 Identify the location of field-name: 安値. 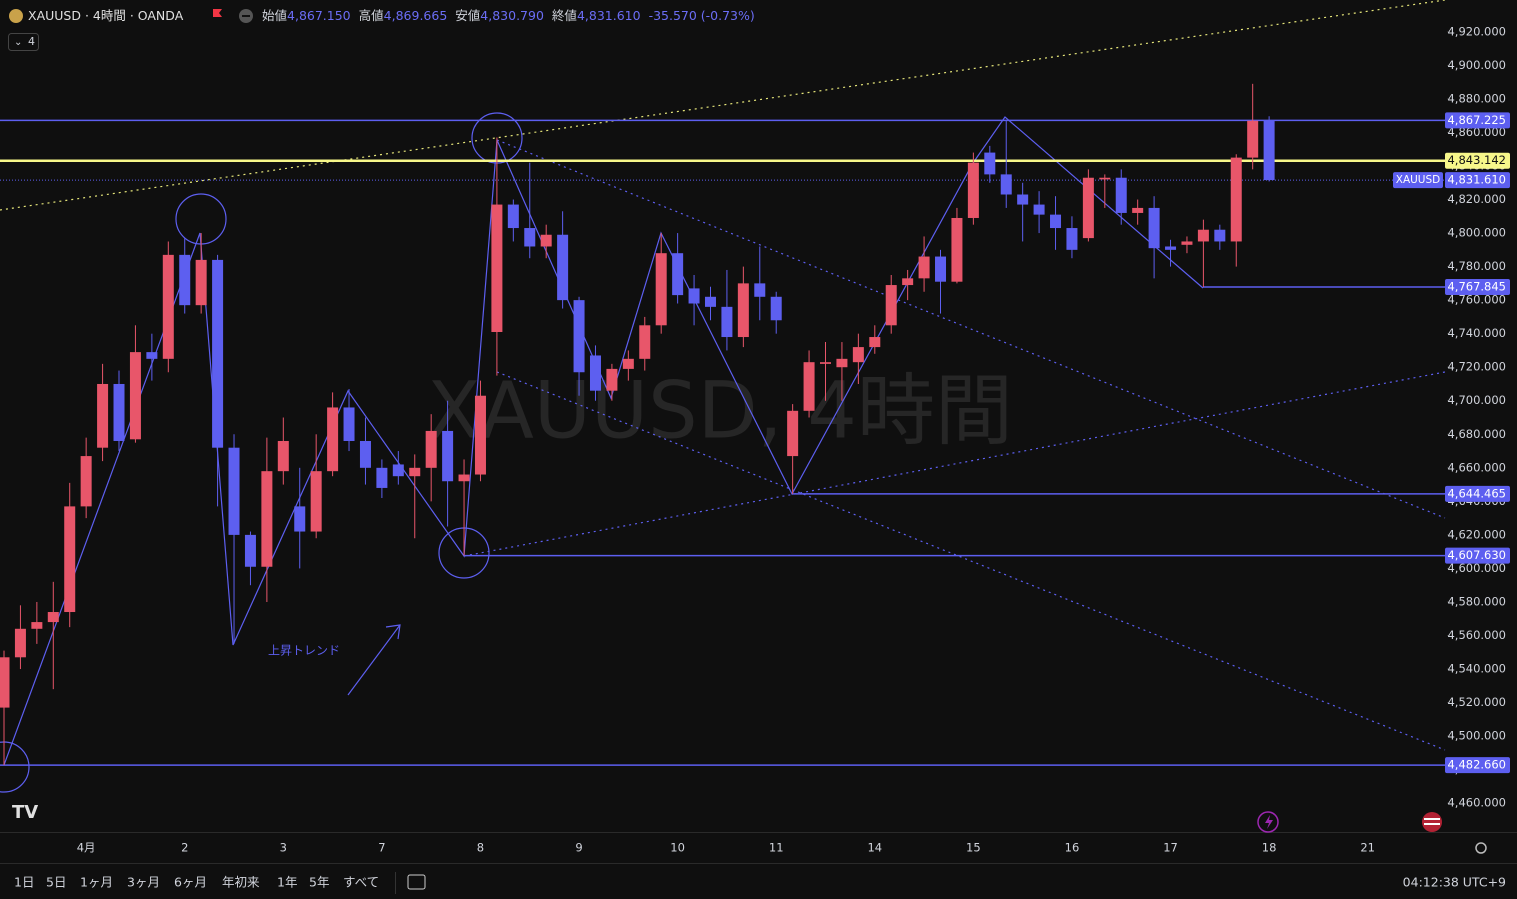
(467, 15).